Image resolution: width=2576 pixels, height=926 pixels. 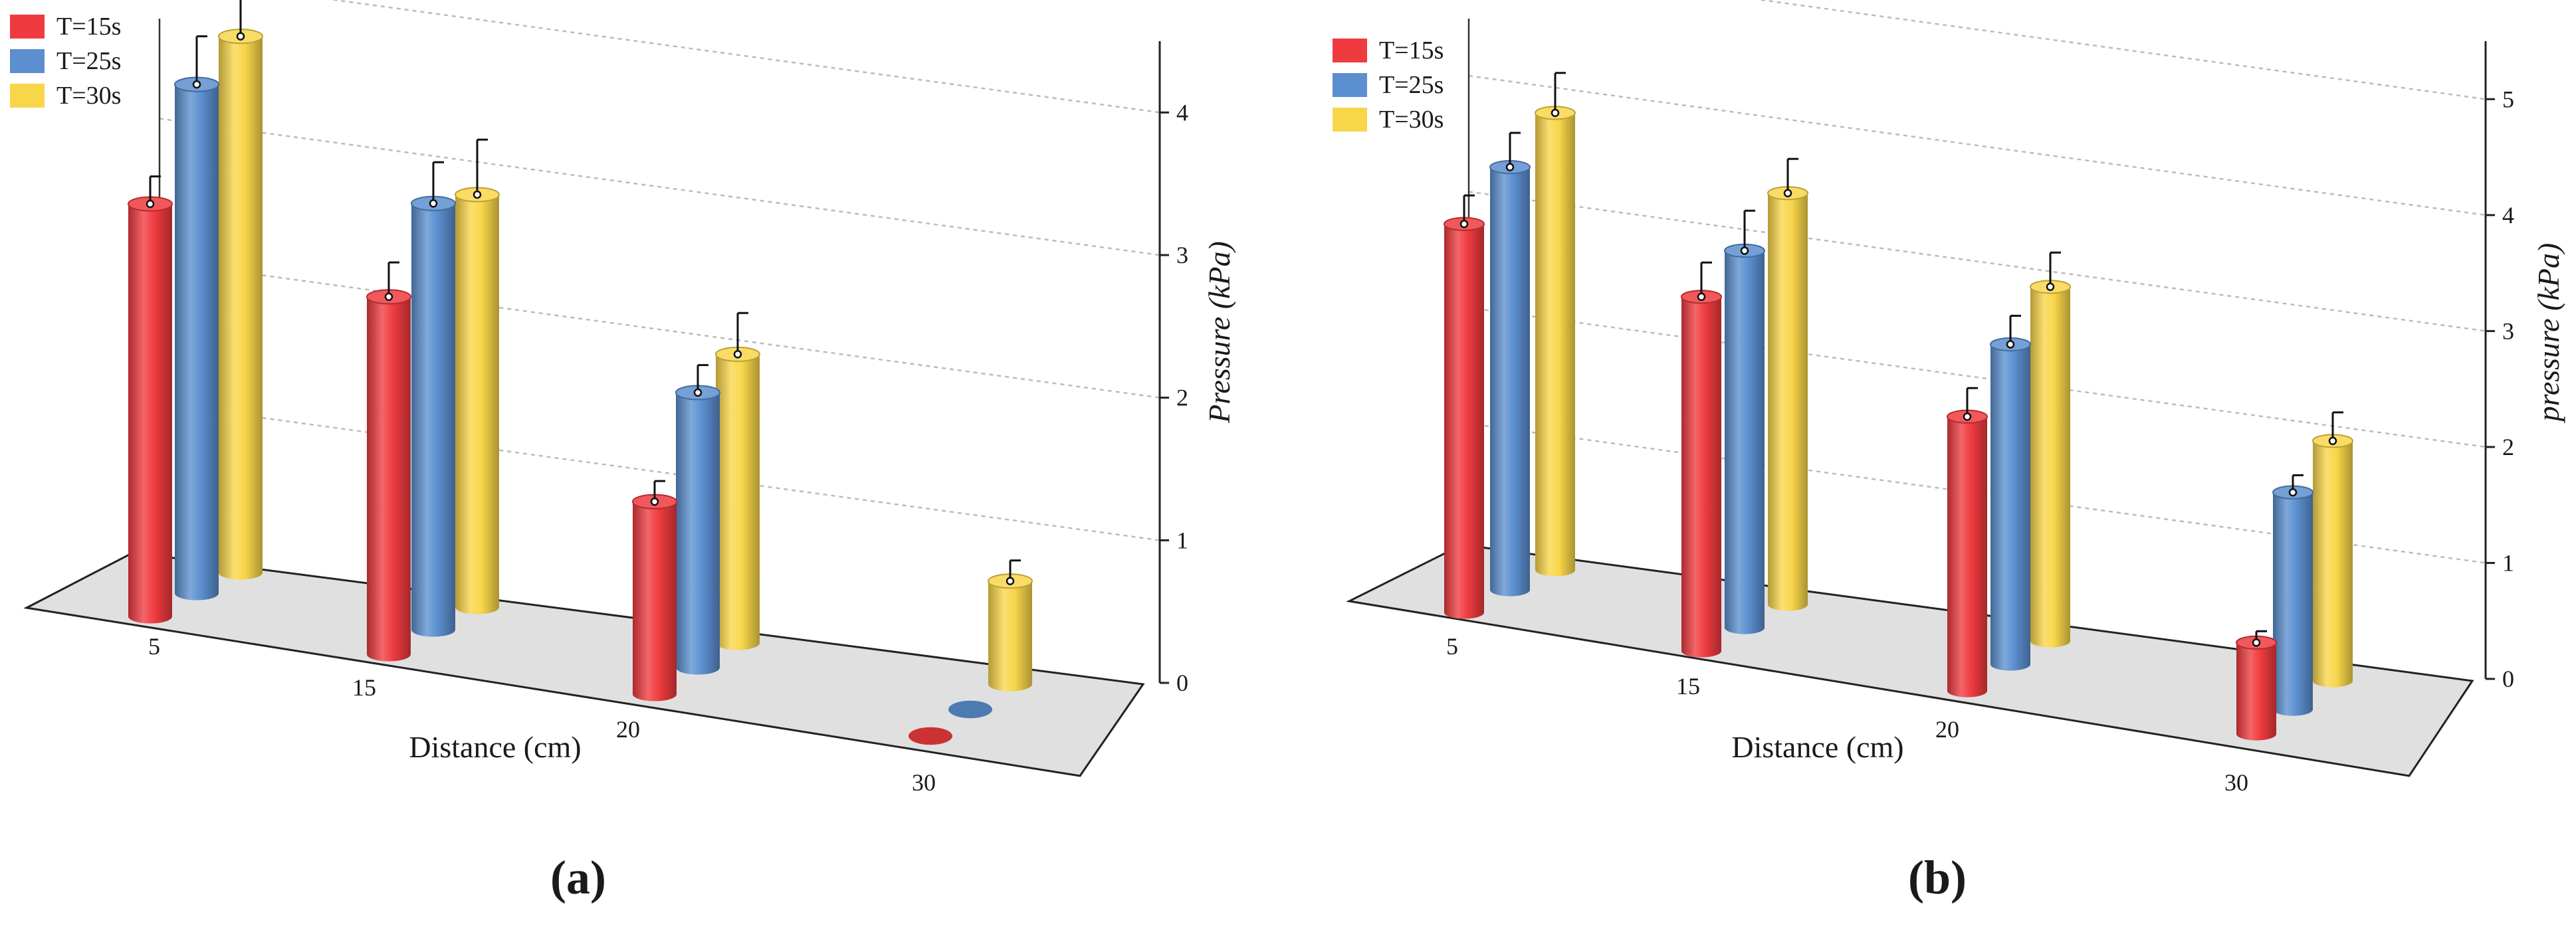 I want to click on y-tick-label: 5, so click(x=2508, y=99).